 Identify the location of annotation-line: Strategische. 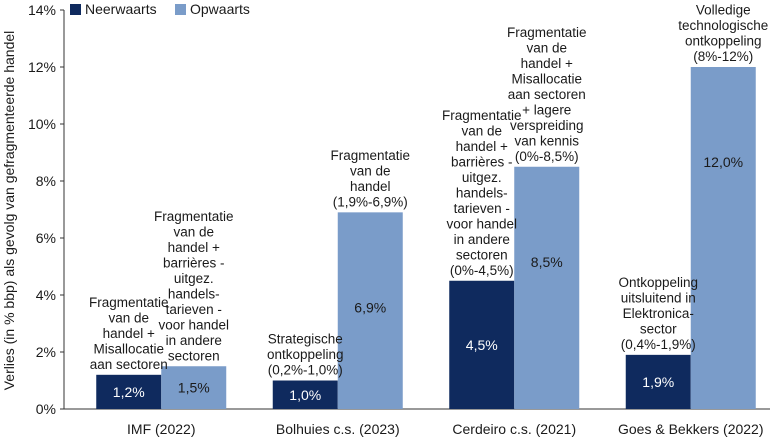
(305, 339).